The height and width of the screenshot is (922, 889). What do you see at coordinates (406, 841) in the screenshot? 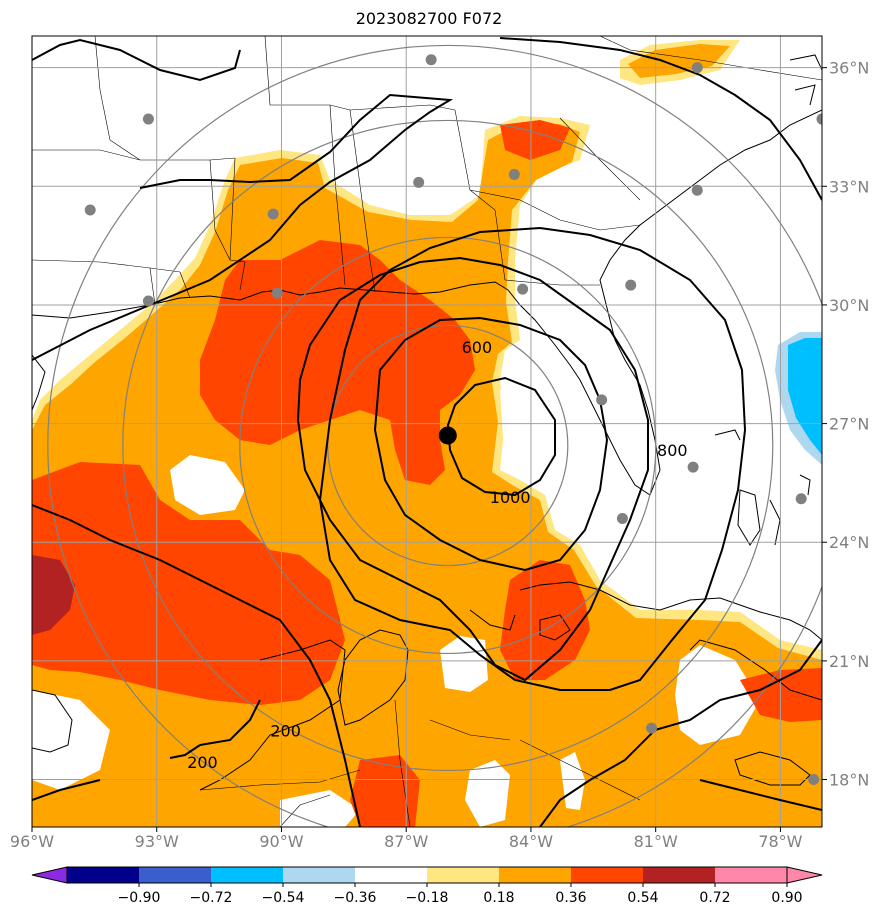
I see `lon-tick-label: 87°W` at bounding box center [406, 841].